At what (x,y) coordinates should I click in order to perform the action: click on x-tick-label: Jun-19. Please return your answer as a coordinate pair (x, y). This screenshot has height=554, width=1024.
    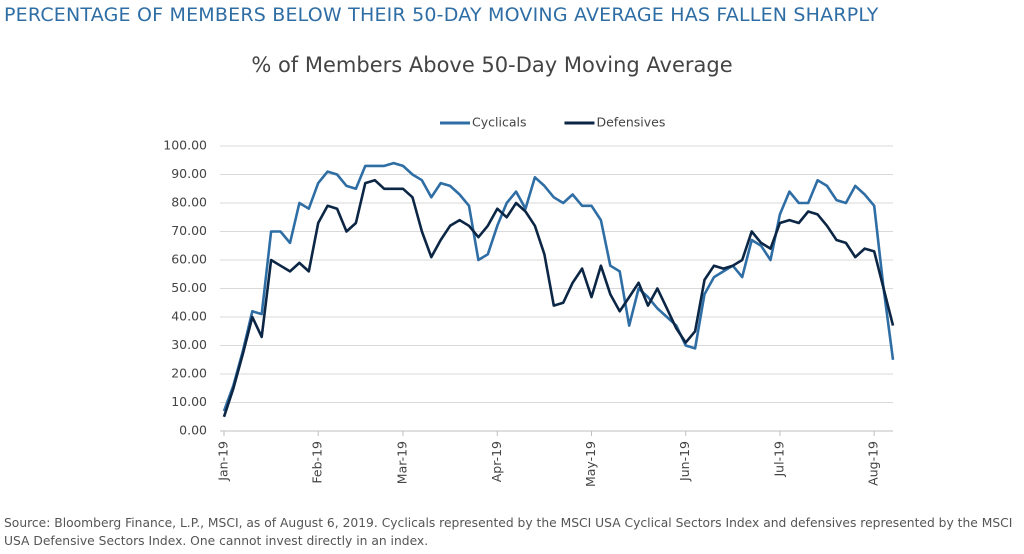
    Looking at the image, I should click on (684, 461).